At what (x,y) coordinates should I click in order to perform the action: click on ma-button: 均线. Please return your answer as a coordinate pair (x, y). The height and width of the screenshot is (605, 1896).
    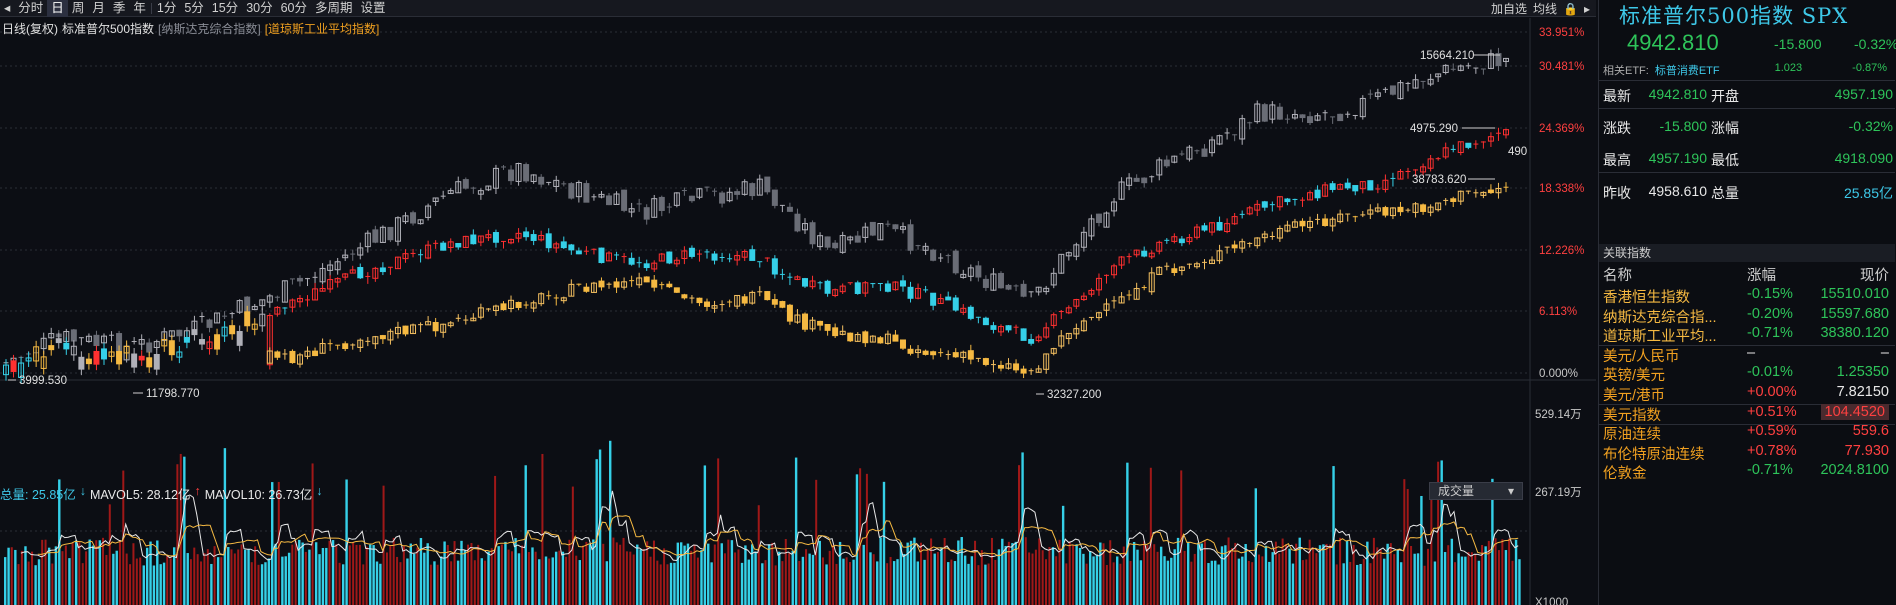
    Looking at the image, I should click on (1545, 9).